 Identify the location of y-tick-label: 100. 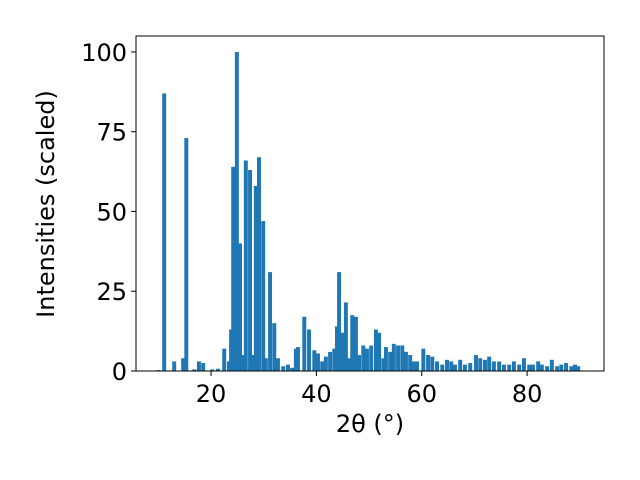
(104, 53).